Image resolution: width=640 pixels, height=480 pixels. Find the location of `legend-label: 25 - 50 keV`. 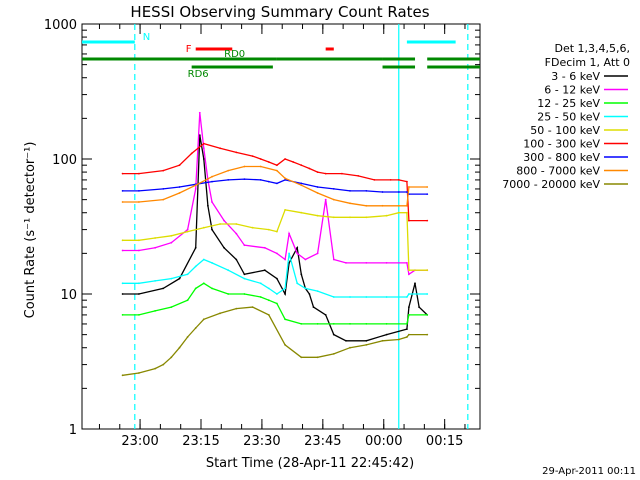

legend-label: 25 - 50 keV is located at coordinates (568, 117).